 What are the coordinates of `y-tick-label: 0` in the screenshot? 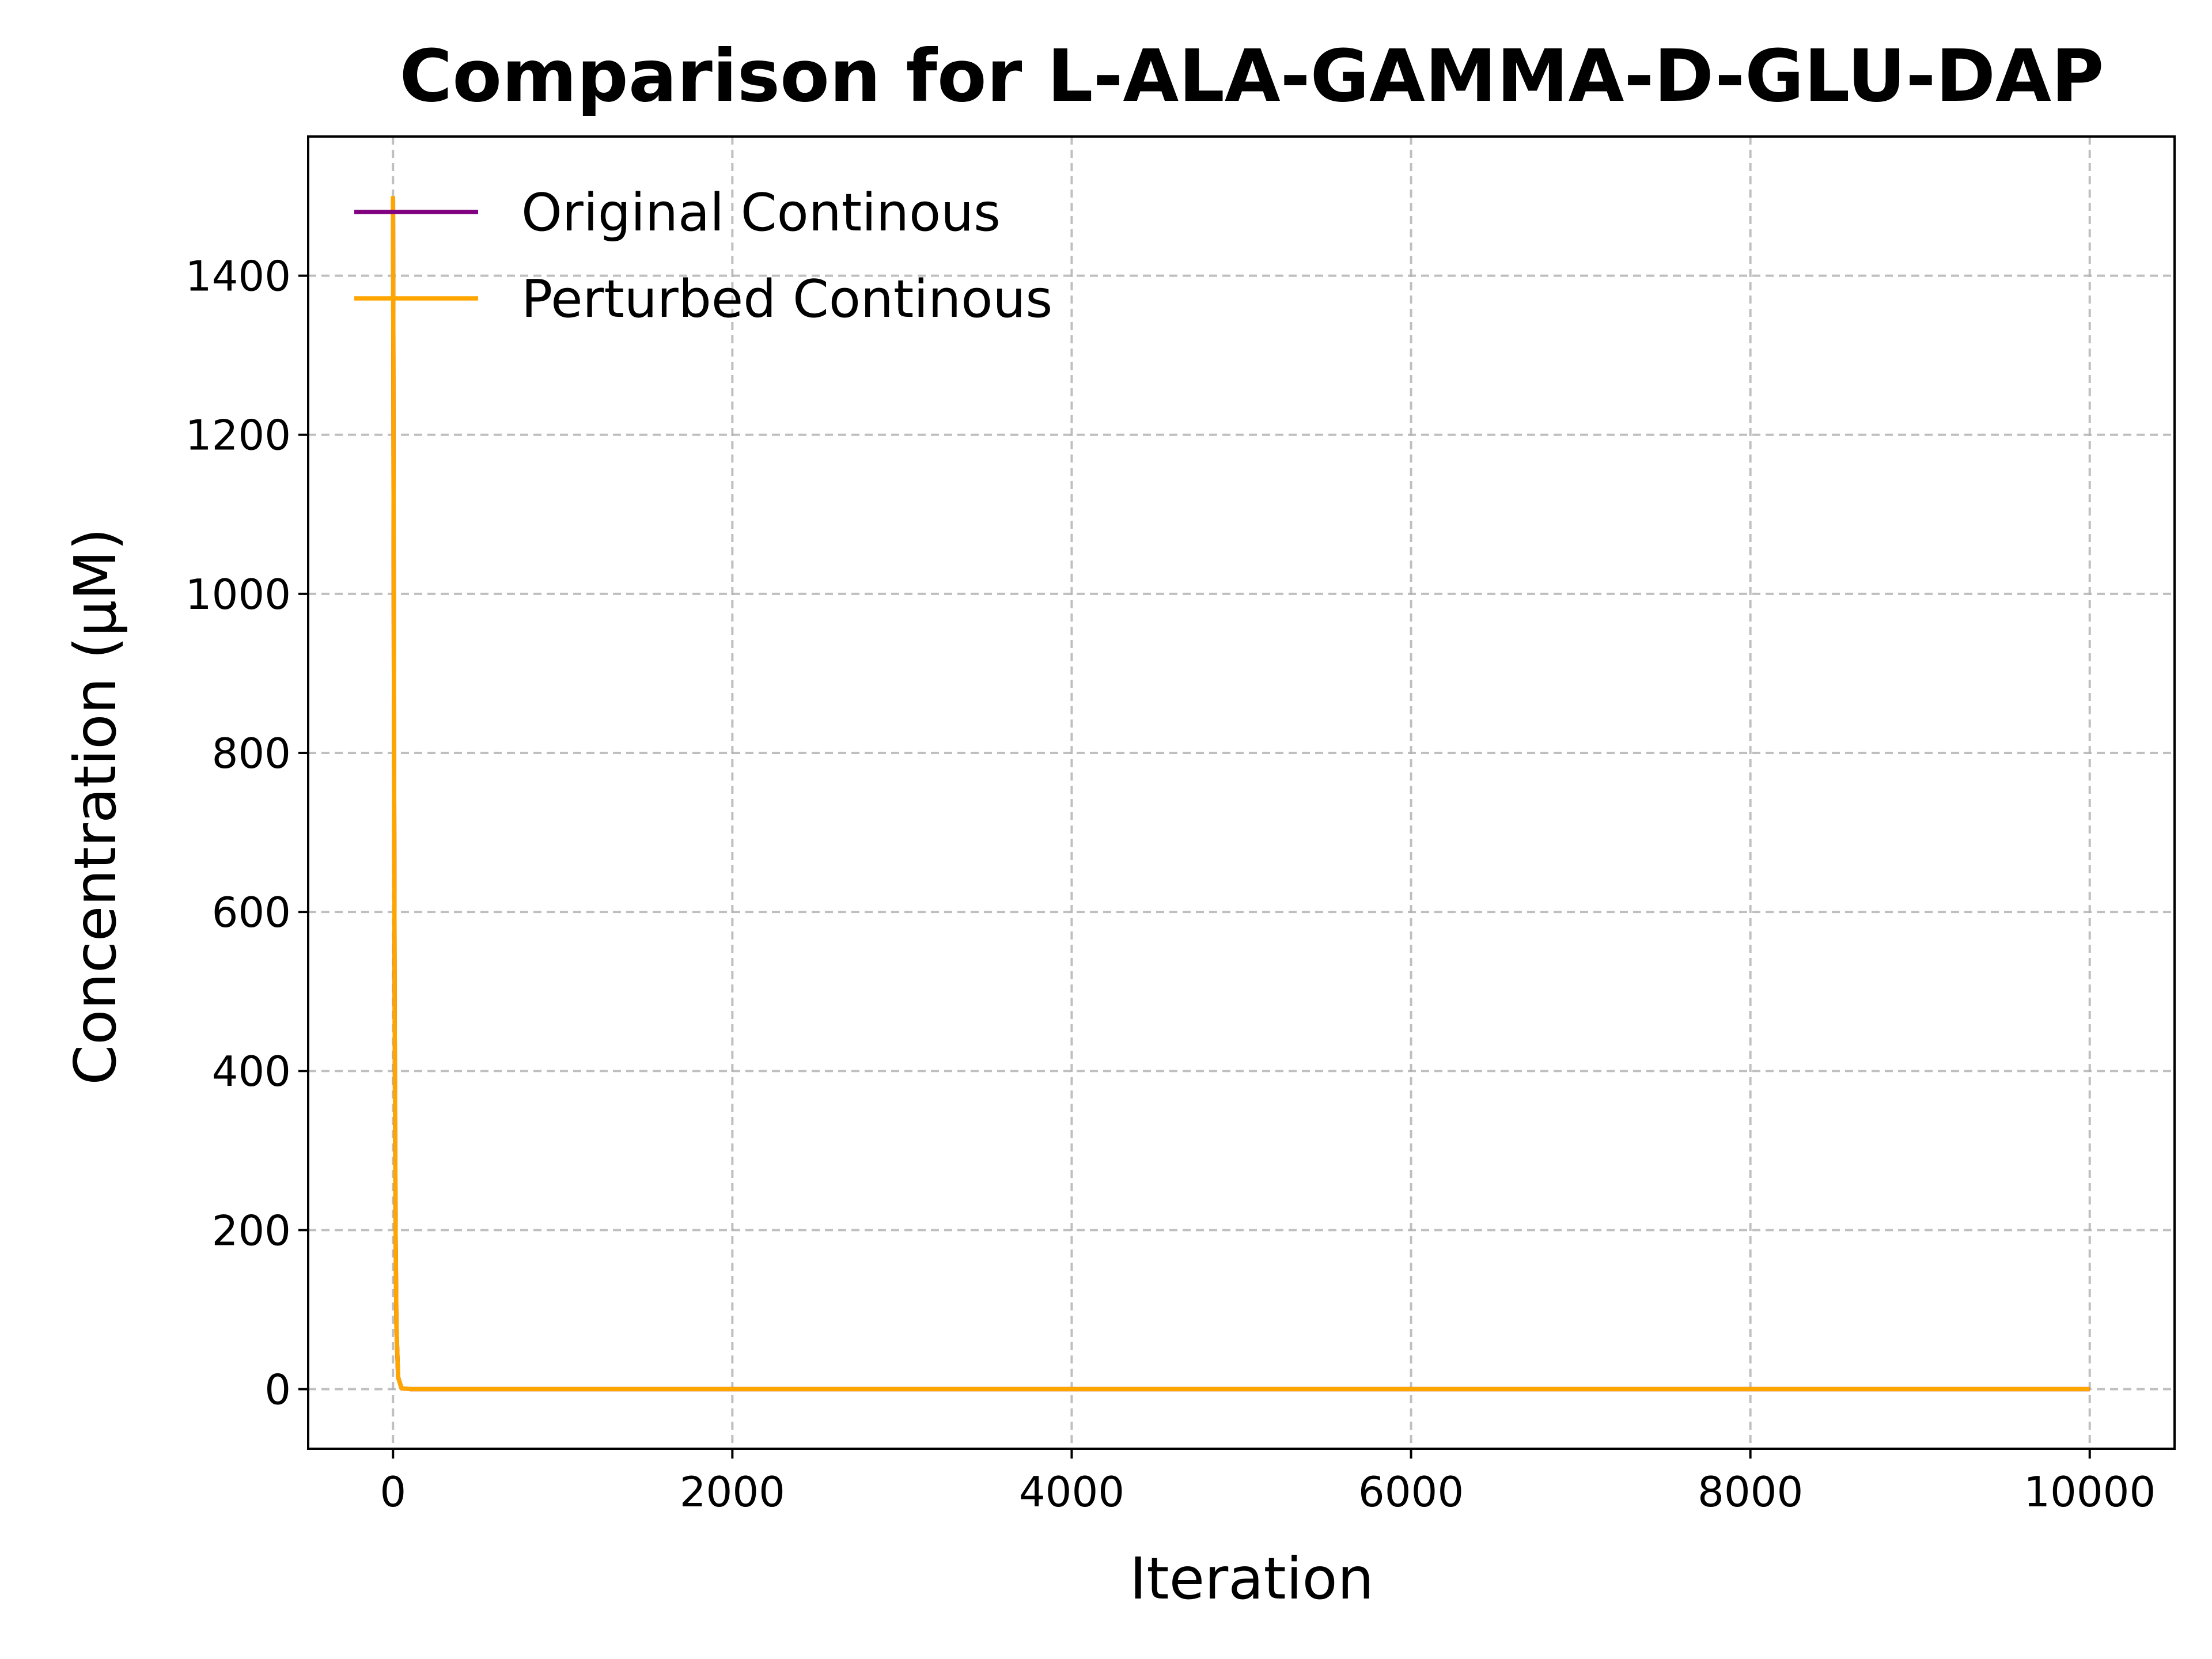 It's located at (277, 1389).